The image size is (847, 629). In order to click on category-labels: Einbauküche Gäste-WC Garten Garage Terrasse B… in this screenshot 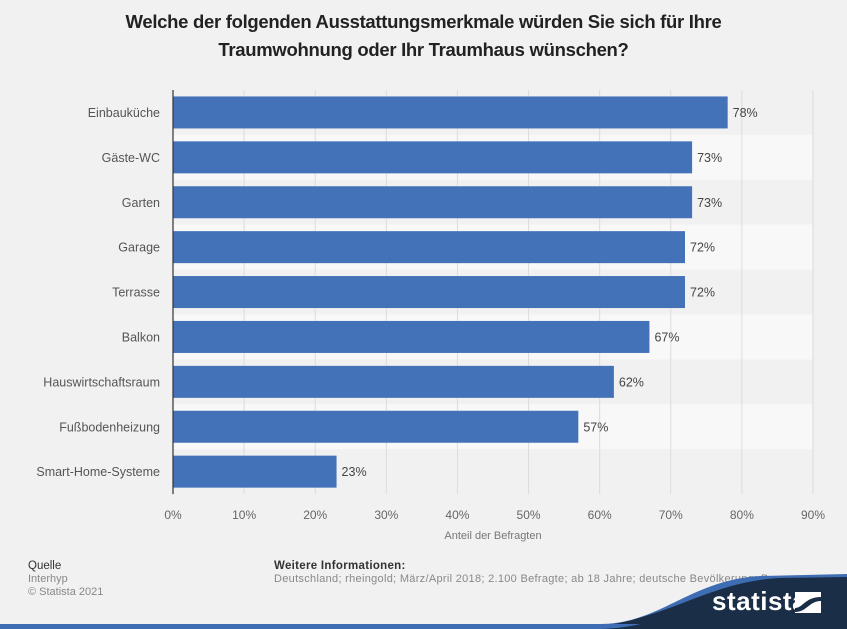, I will do `click(98, 292)`.